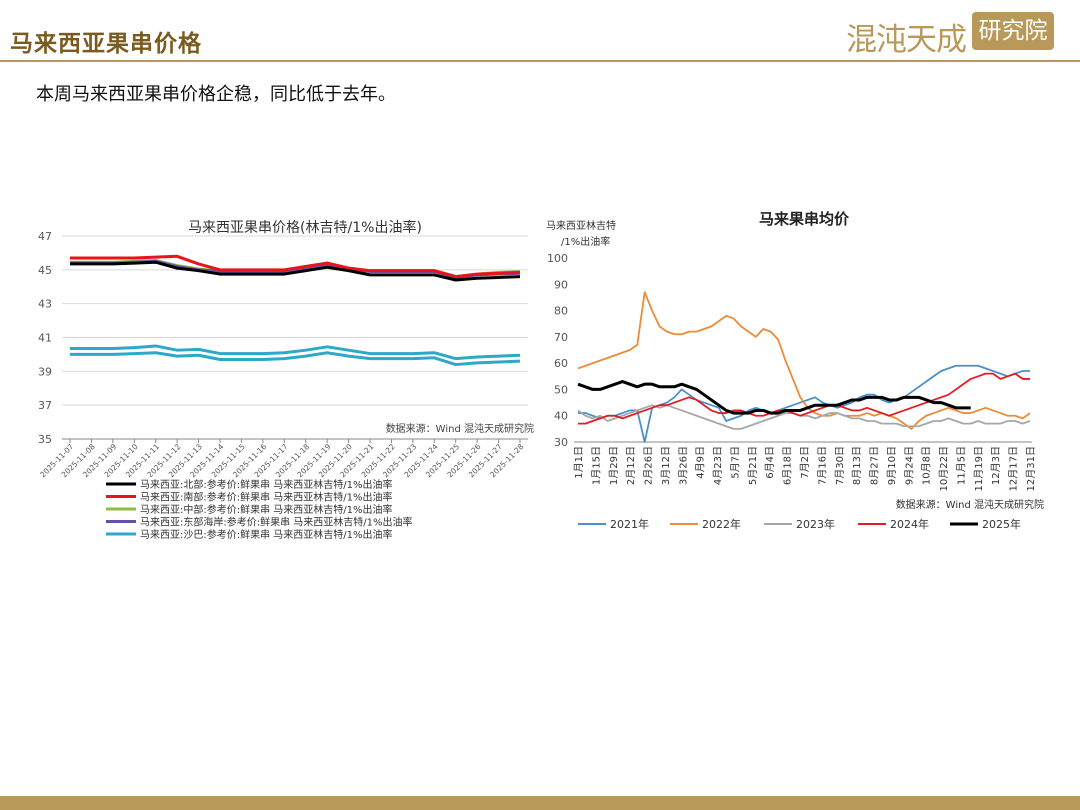  Describe the element at coordinates (305, 227) in the screenshot. I see `chart-title: 马来西亚果串价格(林吉特/1%出油率)` at that location.